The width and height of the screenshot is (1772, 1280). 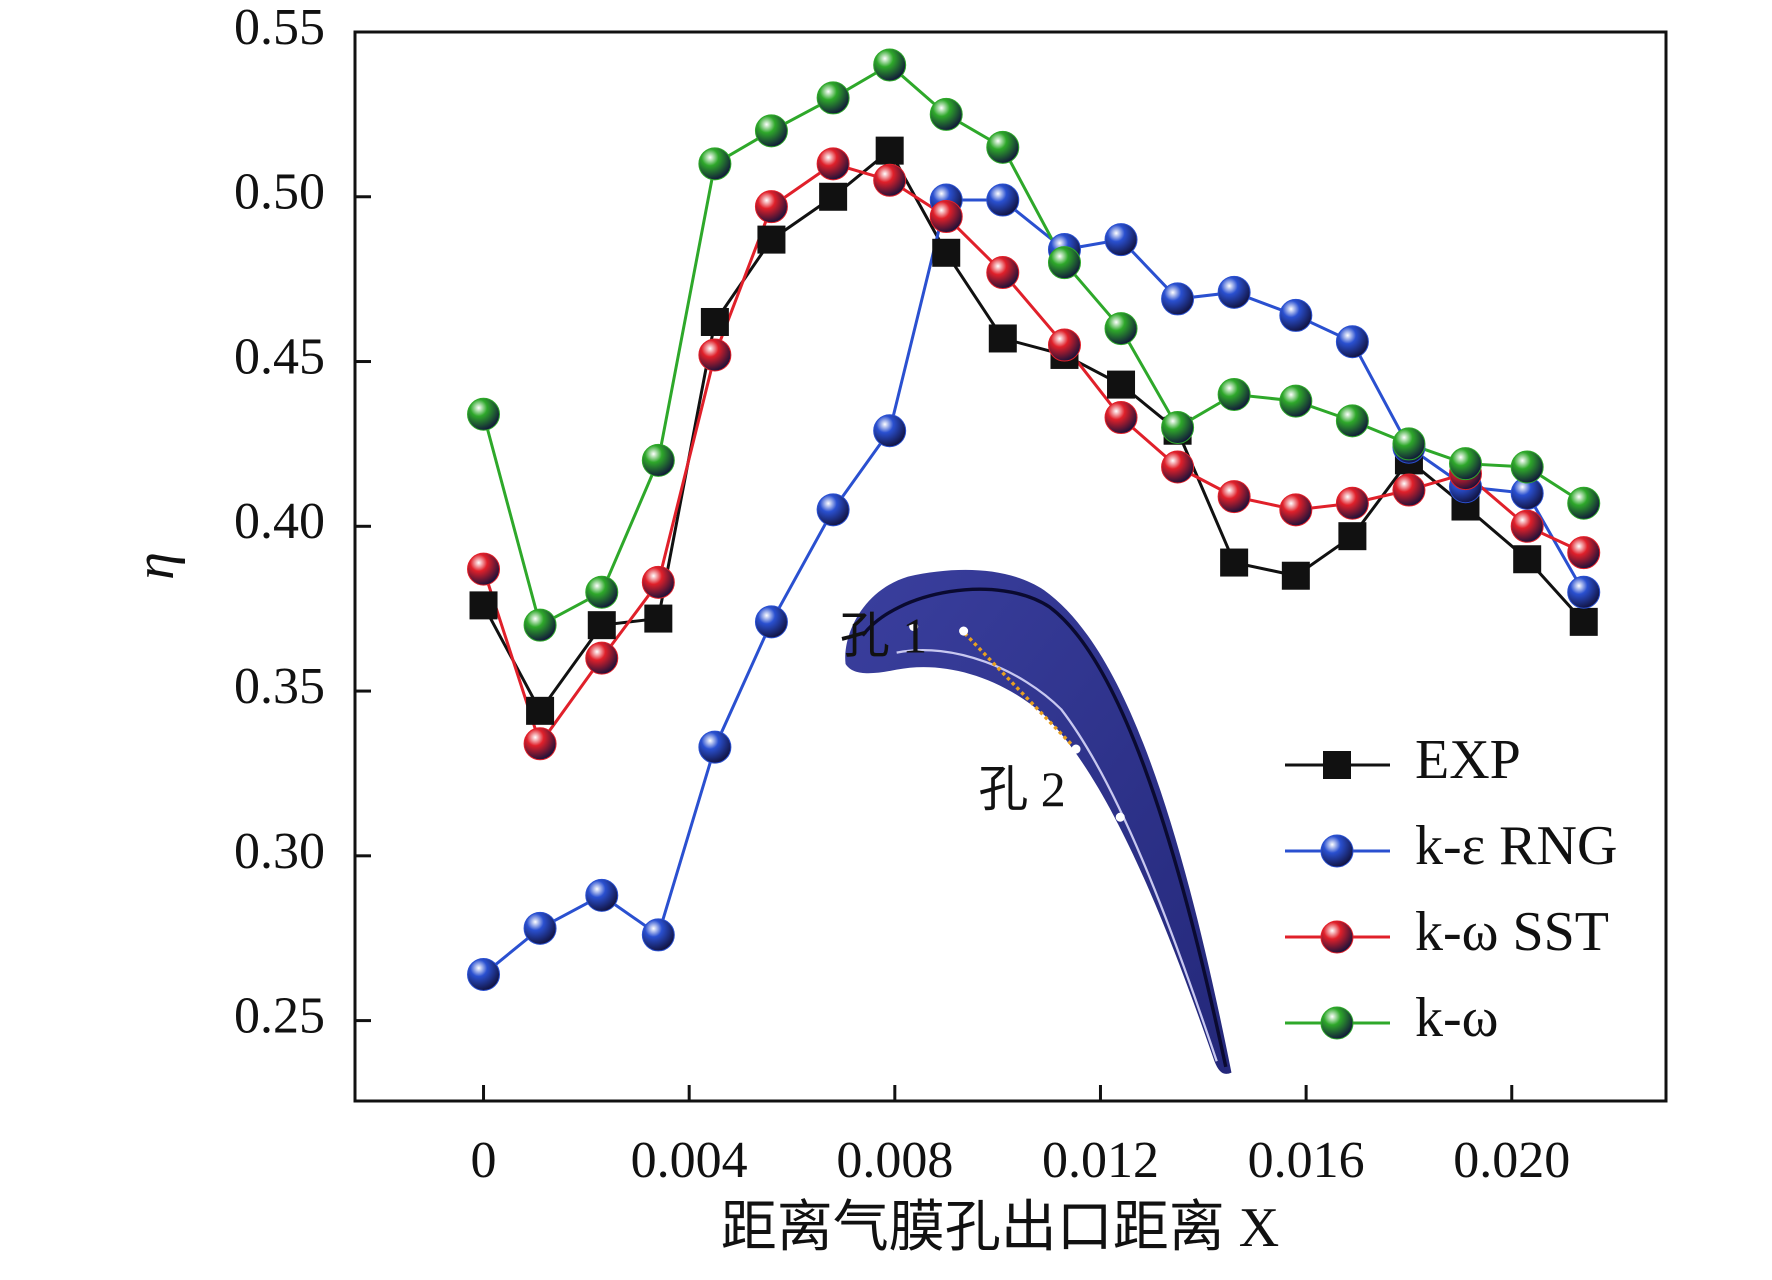 What do you see at coordinates (279, 192) in the screenshot?
I see `y-tick-label: 0.50` at bounding box center [279, 192].